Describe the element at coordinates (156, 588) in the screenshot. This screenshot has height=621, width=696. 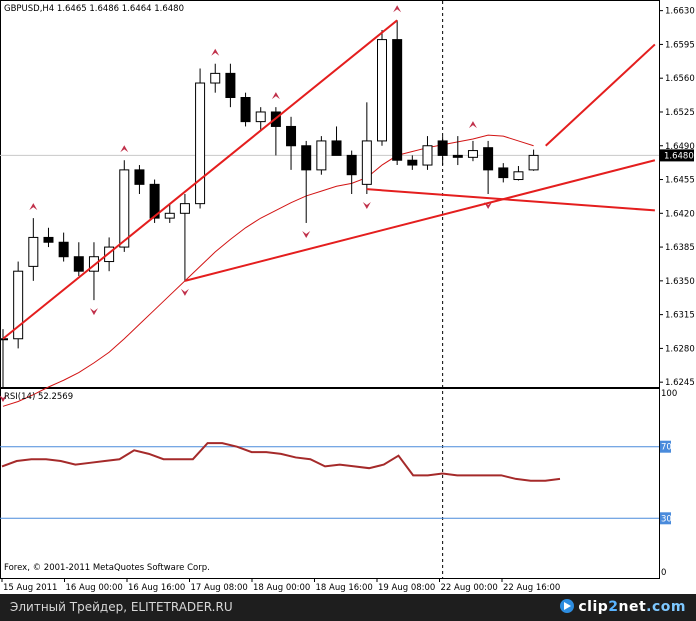
I see `time-tick-label: 16 Aug 16:00` at that location.